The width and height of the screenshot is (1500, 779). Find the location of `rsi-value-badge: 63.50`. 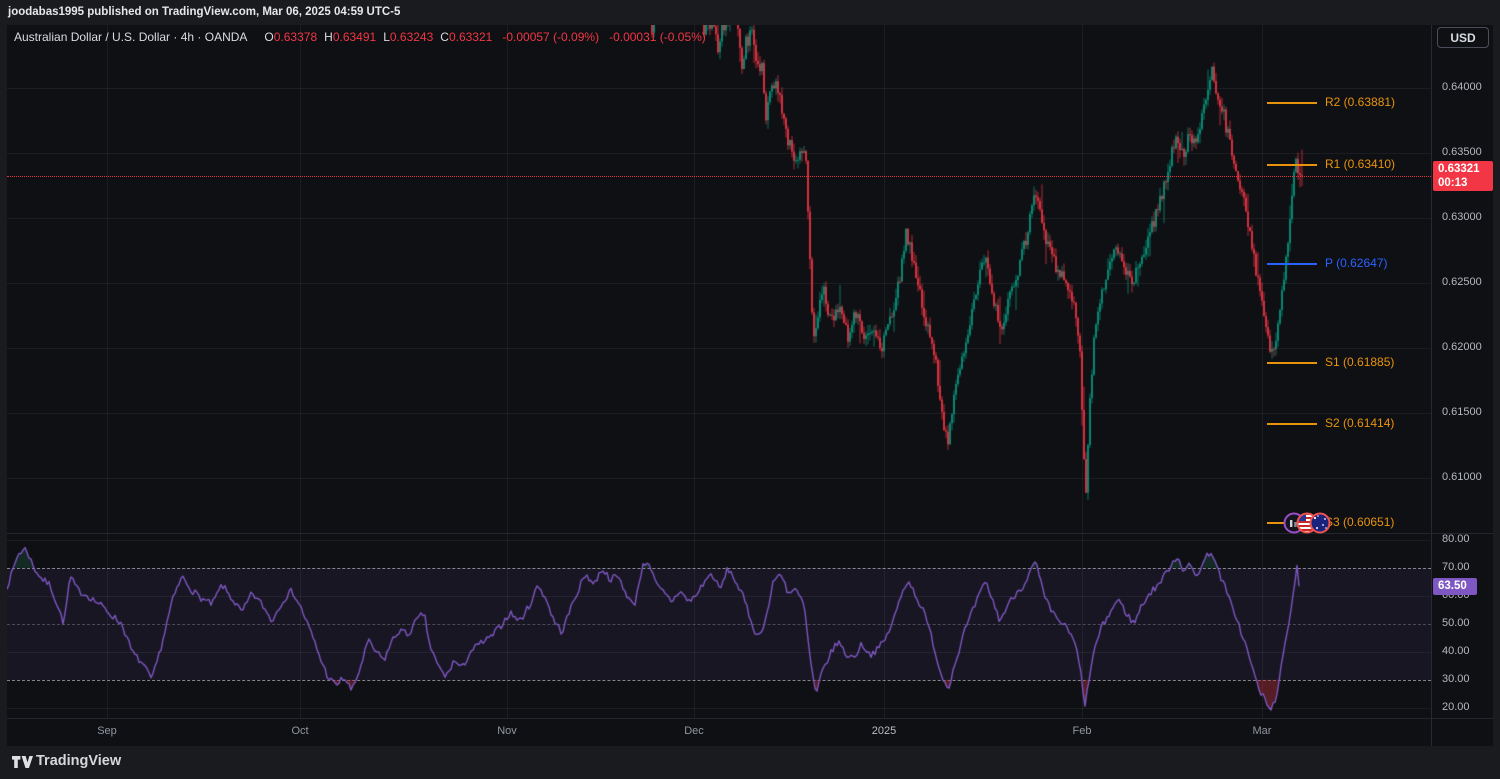

rsi-value-badge: 63.50 is located at coordinates (1455, 587).